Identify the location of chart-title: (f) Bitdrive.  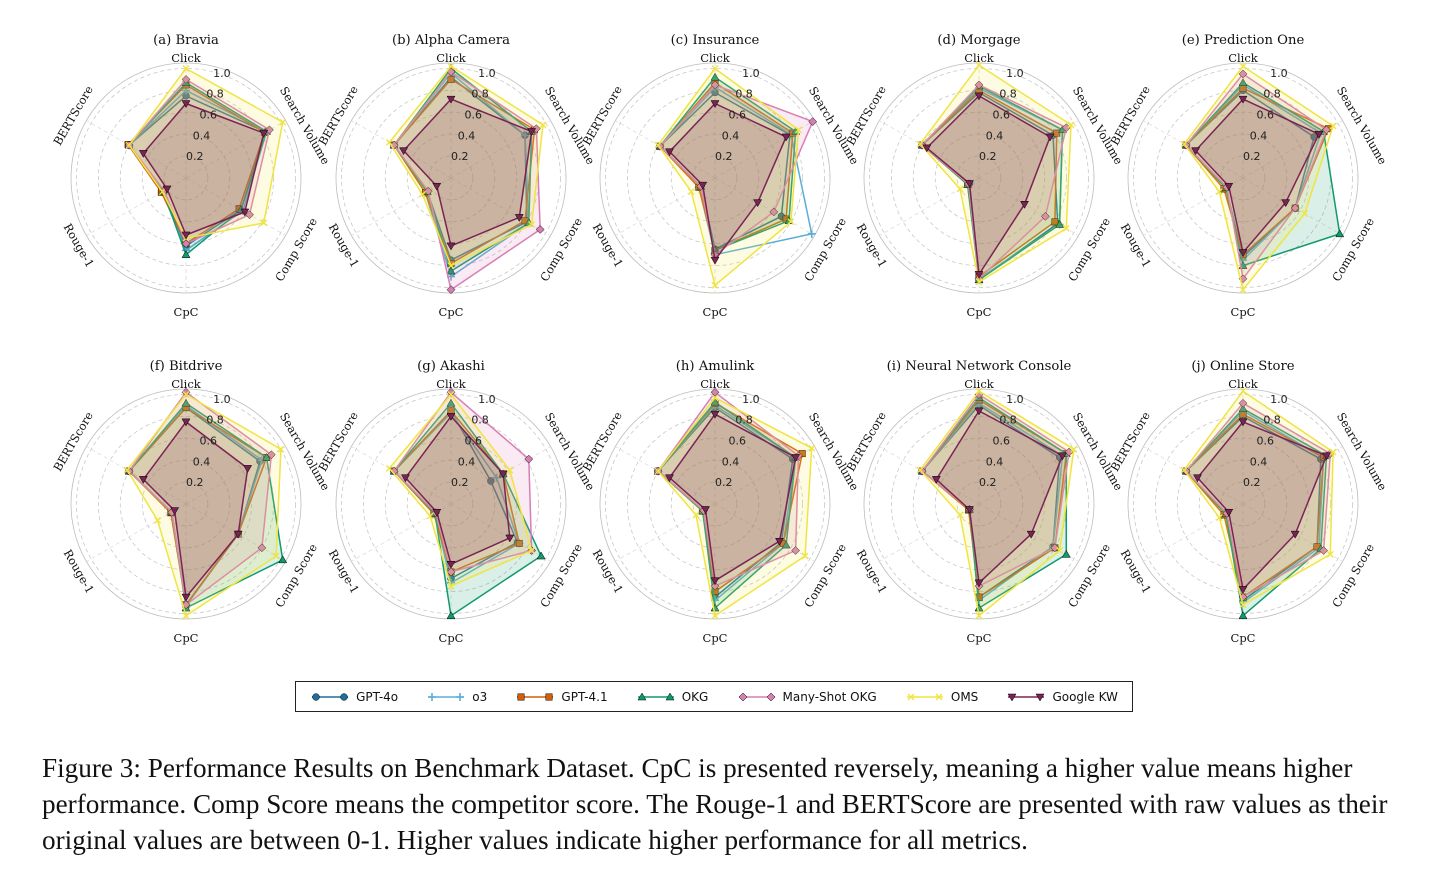
(186, 366).